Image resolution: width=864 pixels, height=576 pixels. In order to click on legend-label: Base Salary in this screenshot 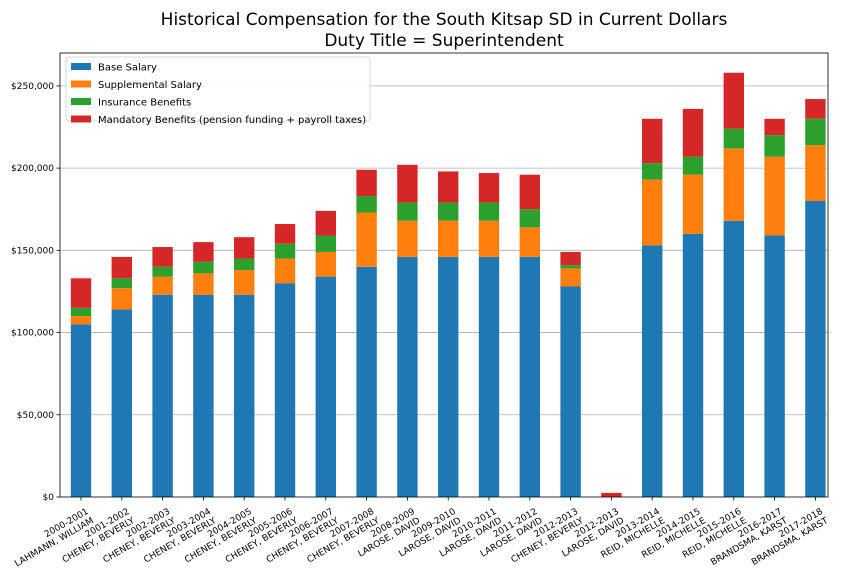, I will do `click(127, 68)`.